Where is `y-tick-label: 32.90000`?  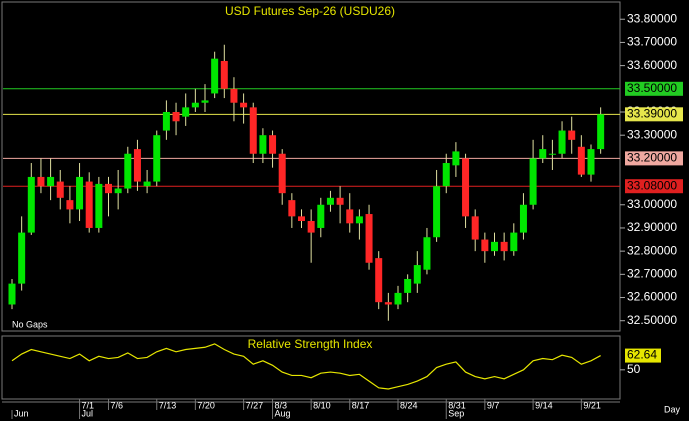
y-tick-label: 32.90000 is located at coordinates (652, 227).